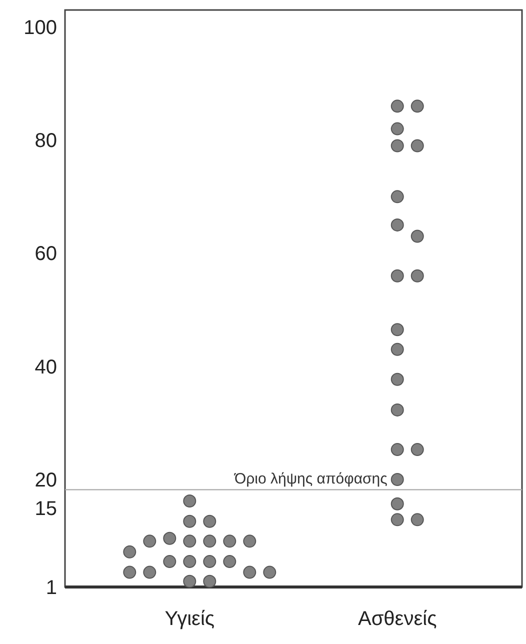 This screenshot has width=526, height=644. What do you see at coordinates (51, 588) in the screenshot?
I see `y-tick-label: 1` at bounding box center [51, 588].